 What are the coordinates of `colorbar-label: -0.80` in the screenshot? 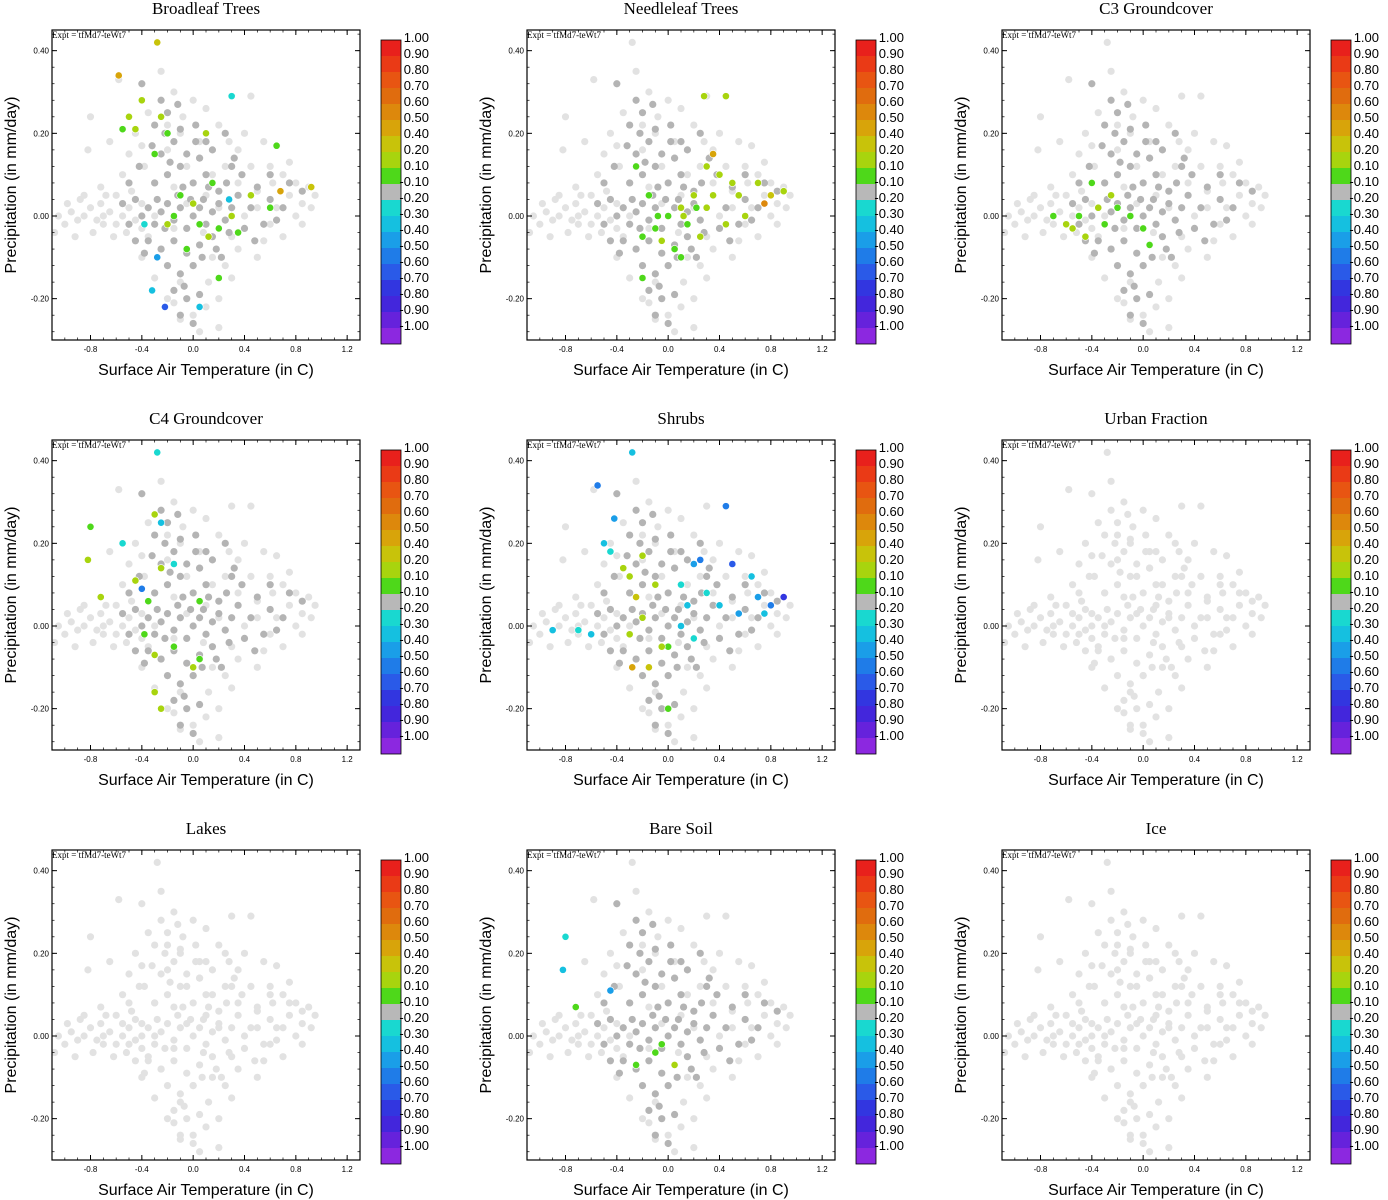 It's located at (1364, 293).